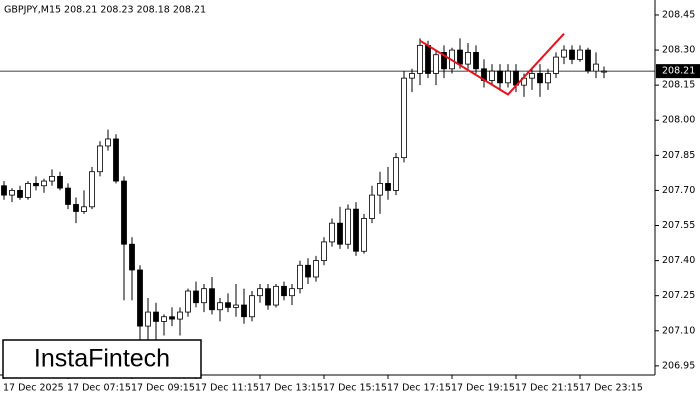 The height and width of the screenshot is (400, 700). What do you see at coordinates (105, 10) in the screenshot?
I see `chart-title: GBPJPY,M15 208.21 208.23 208.18 208.21` at bounding box center [105, 10].